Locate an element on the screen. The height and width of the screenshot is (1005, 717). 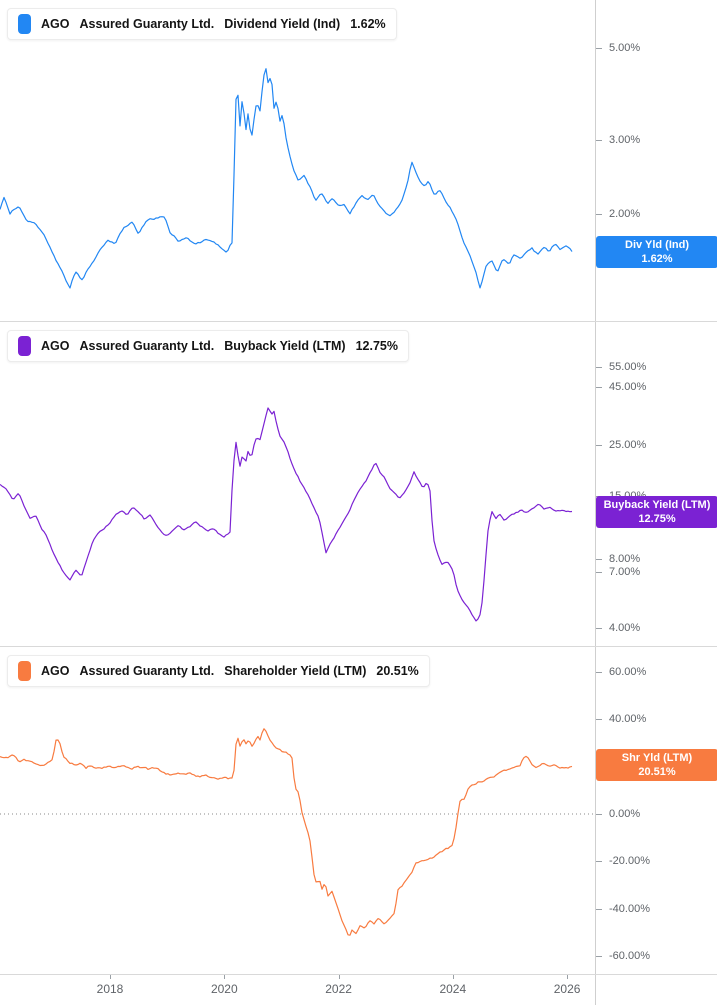
y-tick-label: 4.00% is located at coordinates (625, 627).